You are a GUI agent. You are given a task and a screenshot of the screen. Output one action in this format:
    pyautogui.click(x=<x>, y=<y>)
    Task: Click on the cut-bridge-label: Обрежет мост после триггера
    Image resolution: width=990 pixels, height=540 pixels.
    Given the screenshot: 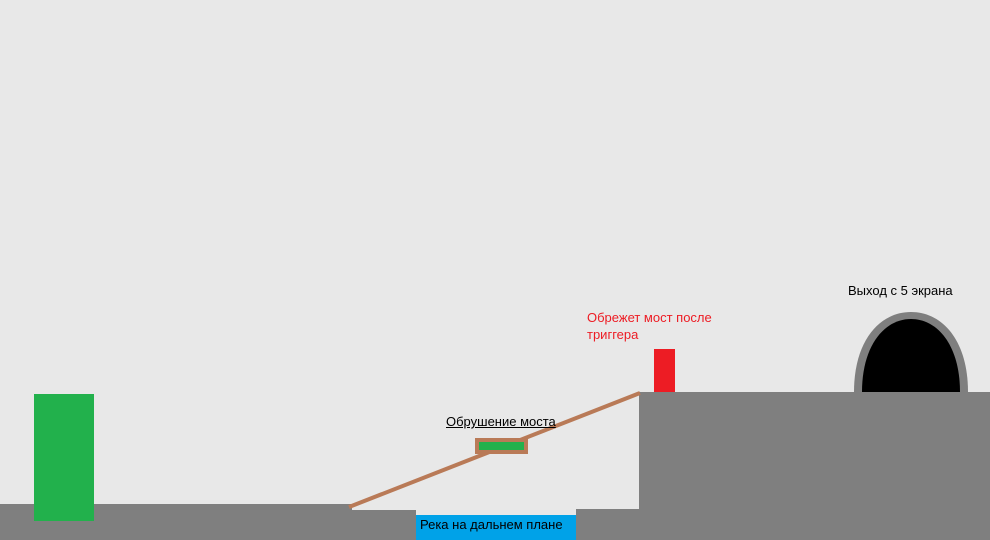 What is the action you would take?
    pyautogui.click(x=649, y=326)
    